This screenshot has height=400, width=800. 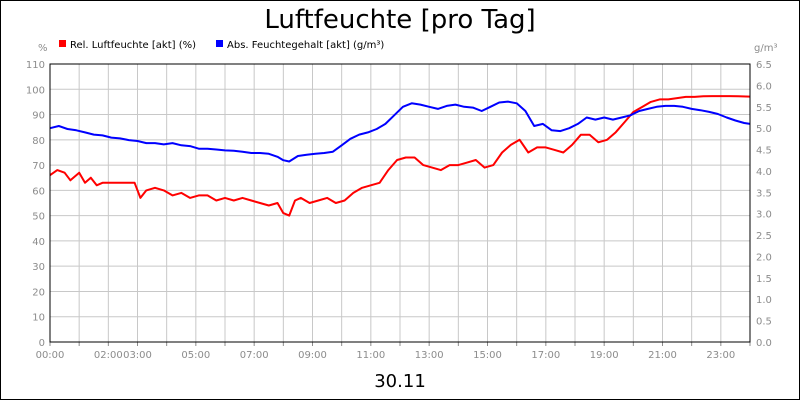 What do you see at coordinates (62, 43) in the screenshot?
I see `legend-swatch-rel-humidity` at bounding box center [62, 43].